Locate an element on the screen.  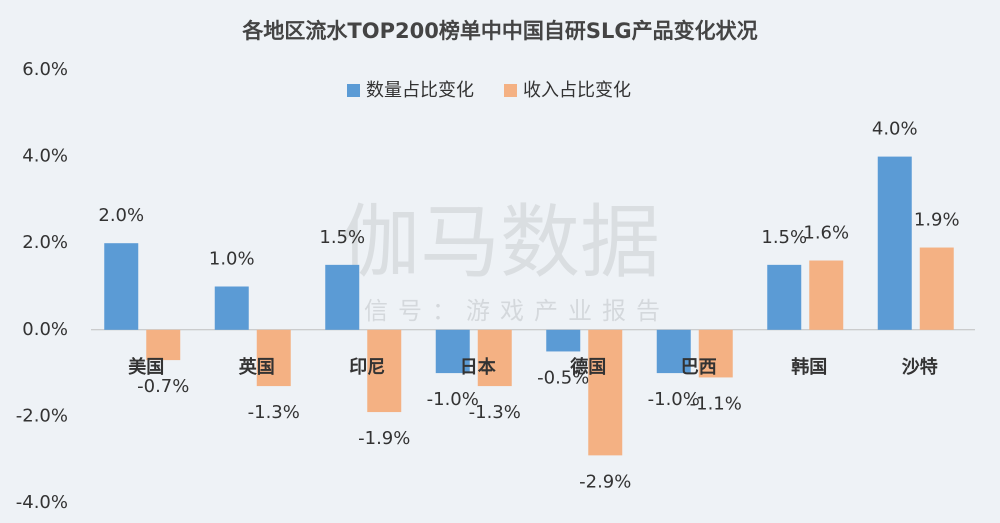
x-tick-label: 印尼 is located at coordinates (367, 367).